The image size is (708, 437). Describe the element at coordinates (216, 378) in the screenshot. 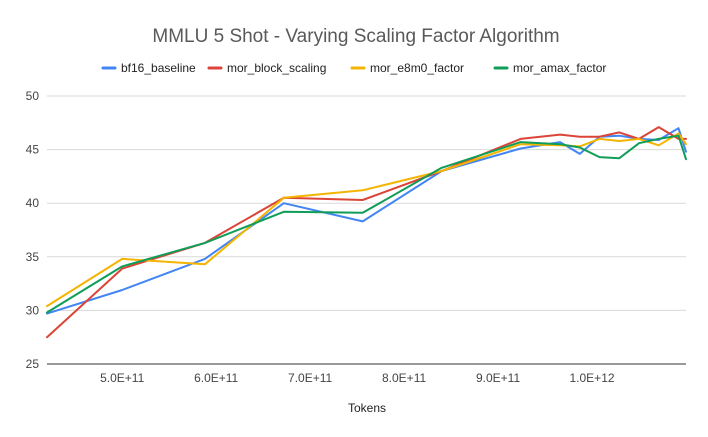

I see `x-tick-label: 6.0E+11` at that location.